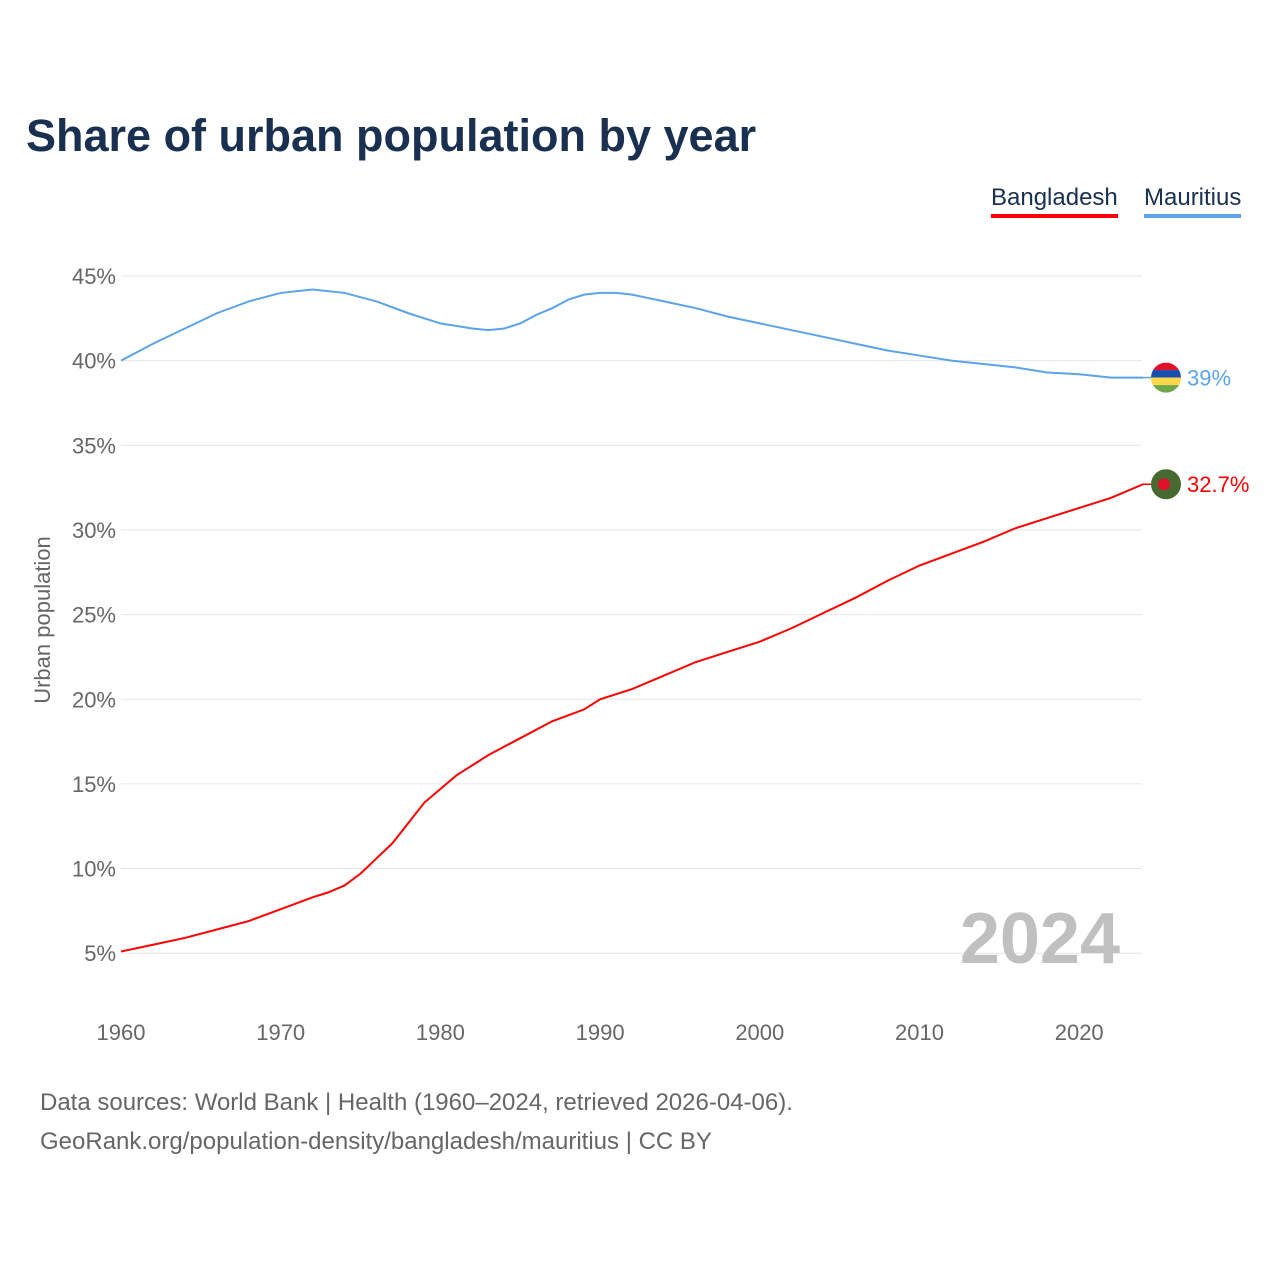 The height and width of the screenshot is (1280, 1280). I want to click on y-tick-label: 35%, so click(94, 445).